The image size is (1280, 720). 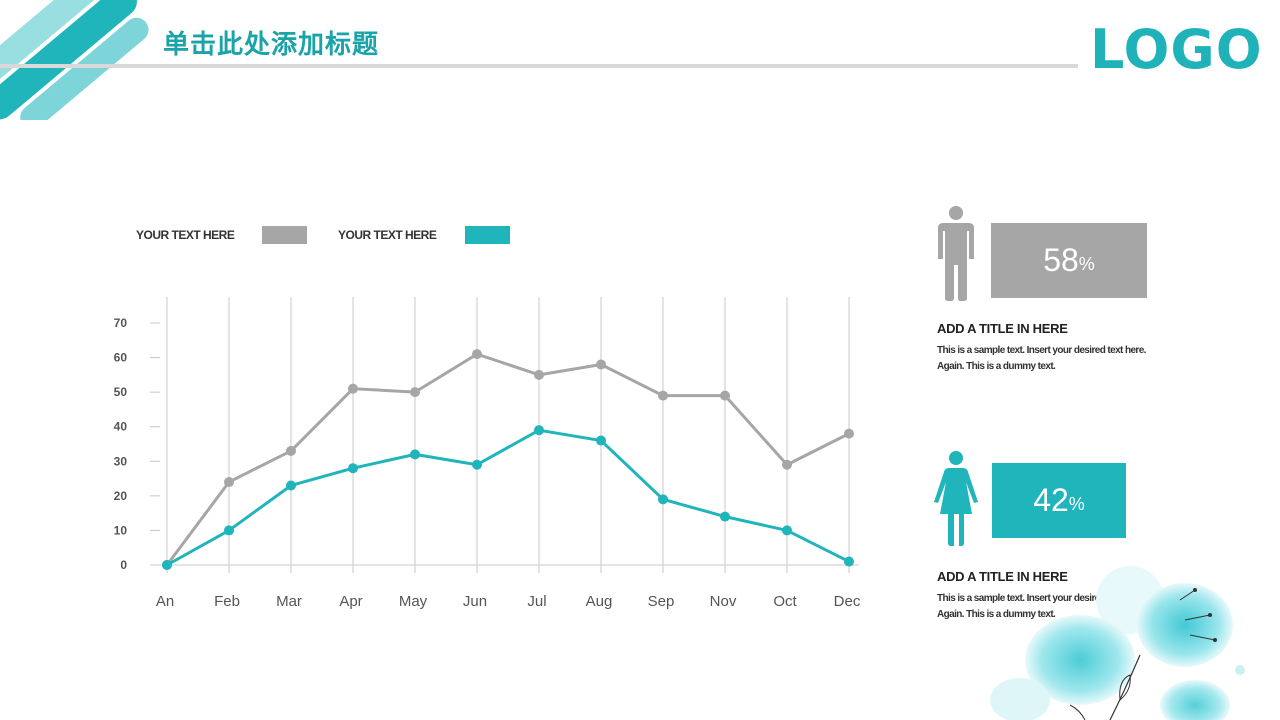 What do you see at coordinates (1051, 500) in the screenshot?
I see `percent-value: 42` at bounding box center [1051, 500].